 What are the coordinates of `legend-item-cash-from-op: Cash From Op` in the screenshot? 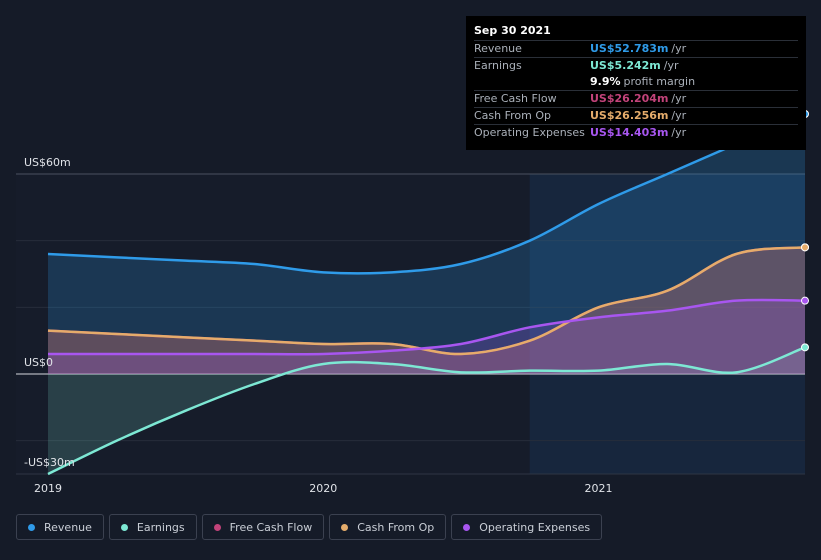 It's located at (388, 527).